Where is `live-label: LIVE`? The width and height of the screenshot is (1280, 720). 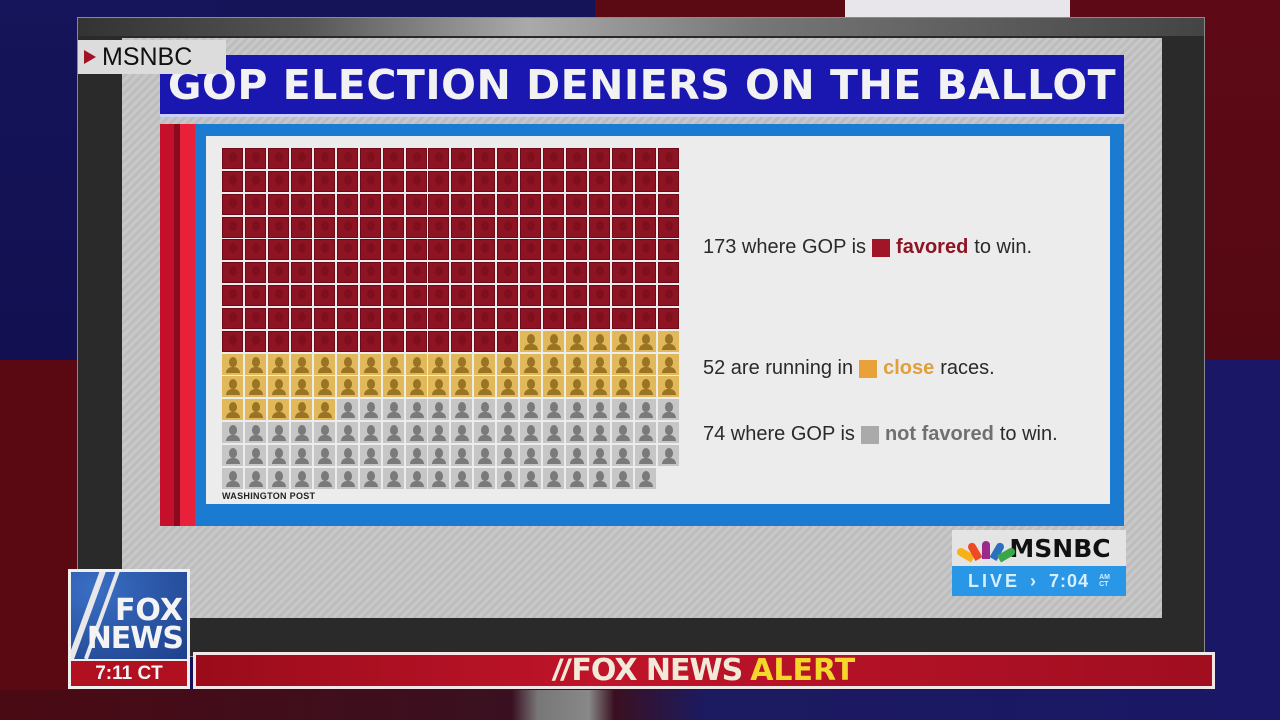 live-label: LIVE is located at coordinates (994, 580).